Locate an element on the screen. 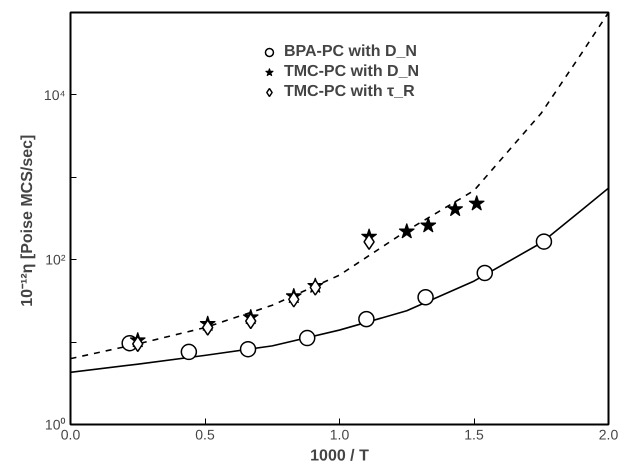 This screenshot has width=620, height=467. x-tick-label: 1.0 is located at coordinates (340, 434).